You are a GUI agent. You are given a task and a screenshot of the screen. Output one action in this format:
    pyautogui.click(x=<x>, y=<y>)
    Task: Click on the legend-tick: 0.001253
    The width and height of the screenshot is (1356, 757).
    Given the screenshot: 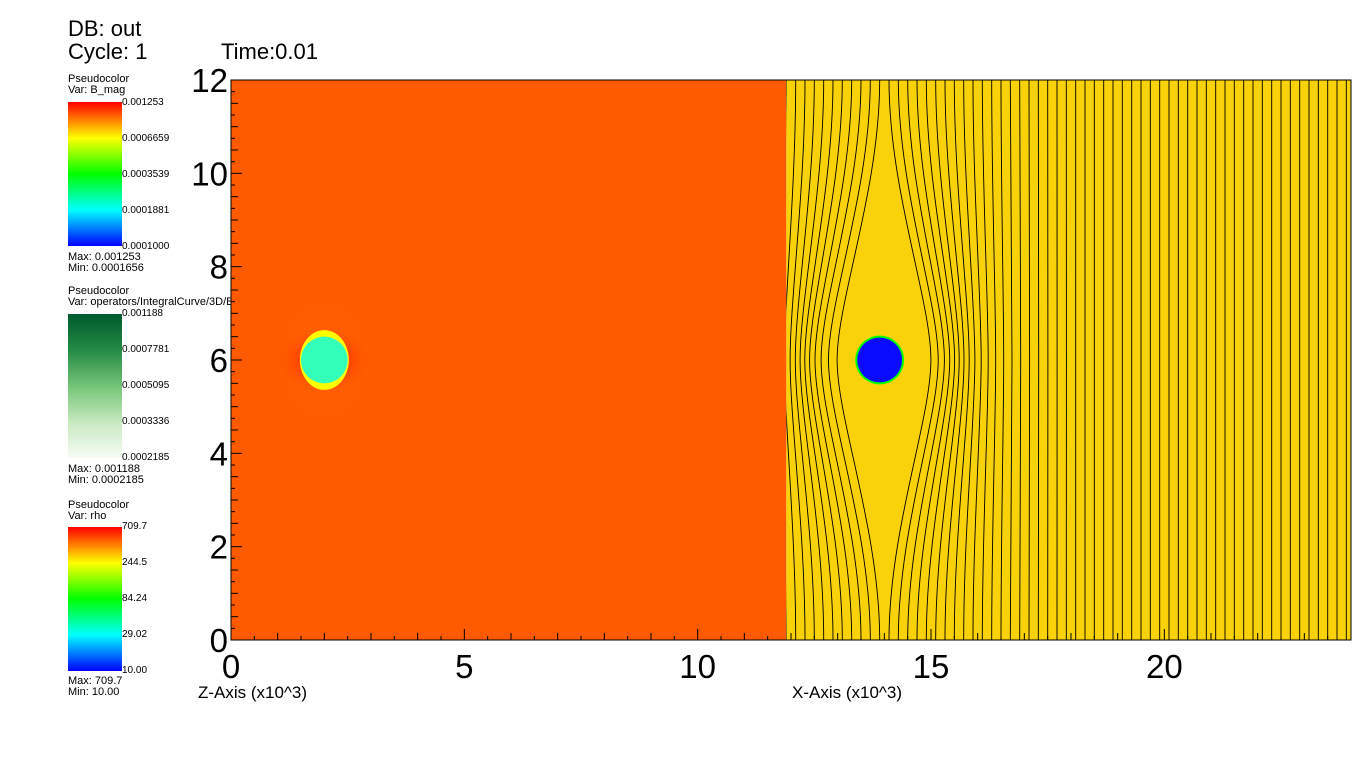 What is the action you would take?
    pyautogui.click(x=143, y=102)
    